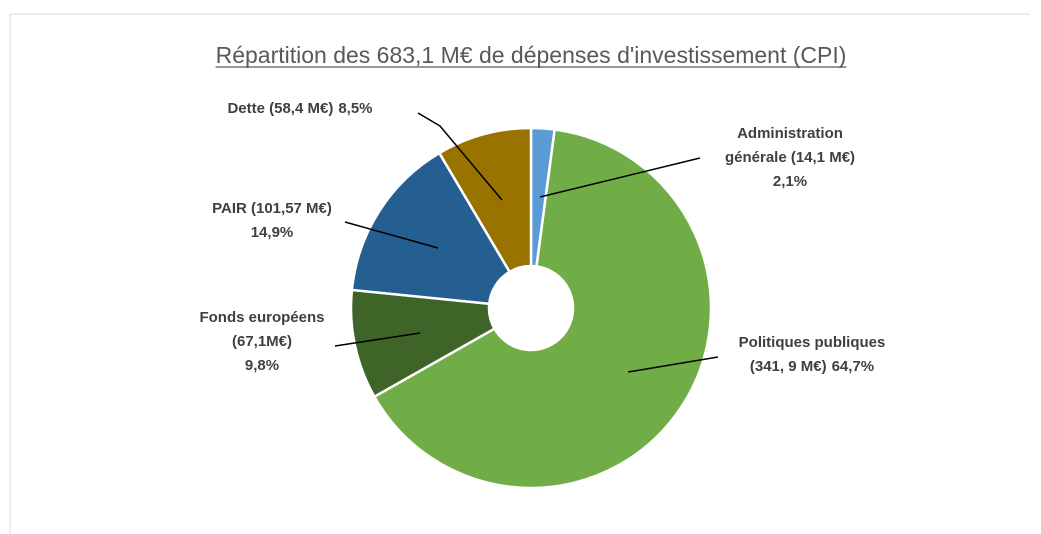 The height and width of the screenshot is (534, 1041). Describe the element at coordinates (790, 181) in the screenshot. I see `value-label: 2,1%` at that location.